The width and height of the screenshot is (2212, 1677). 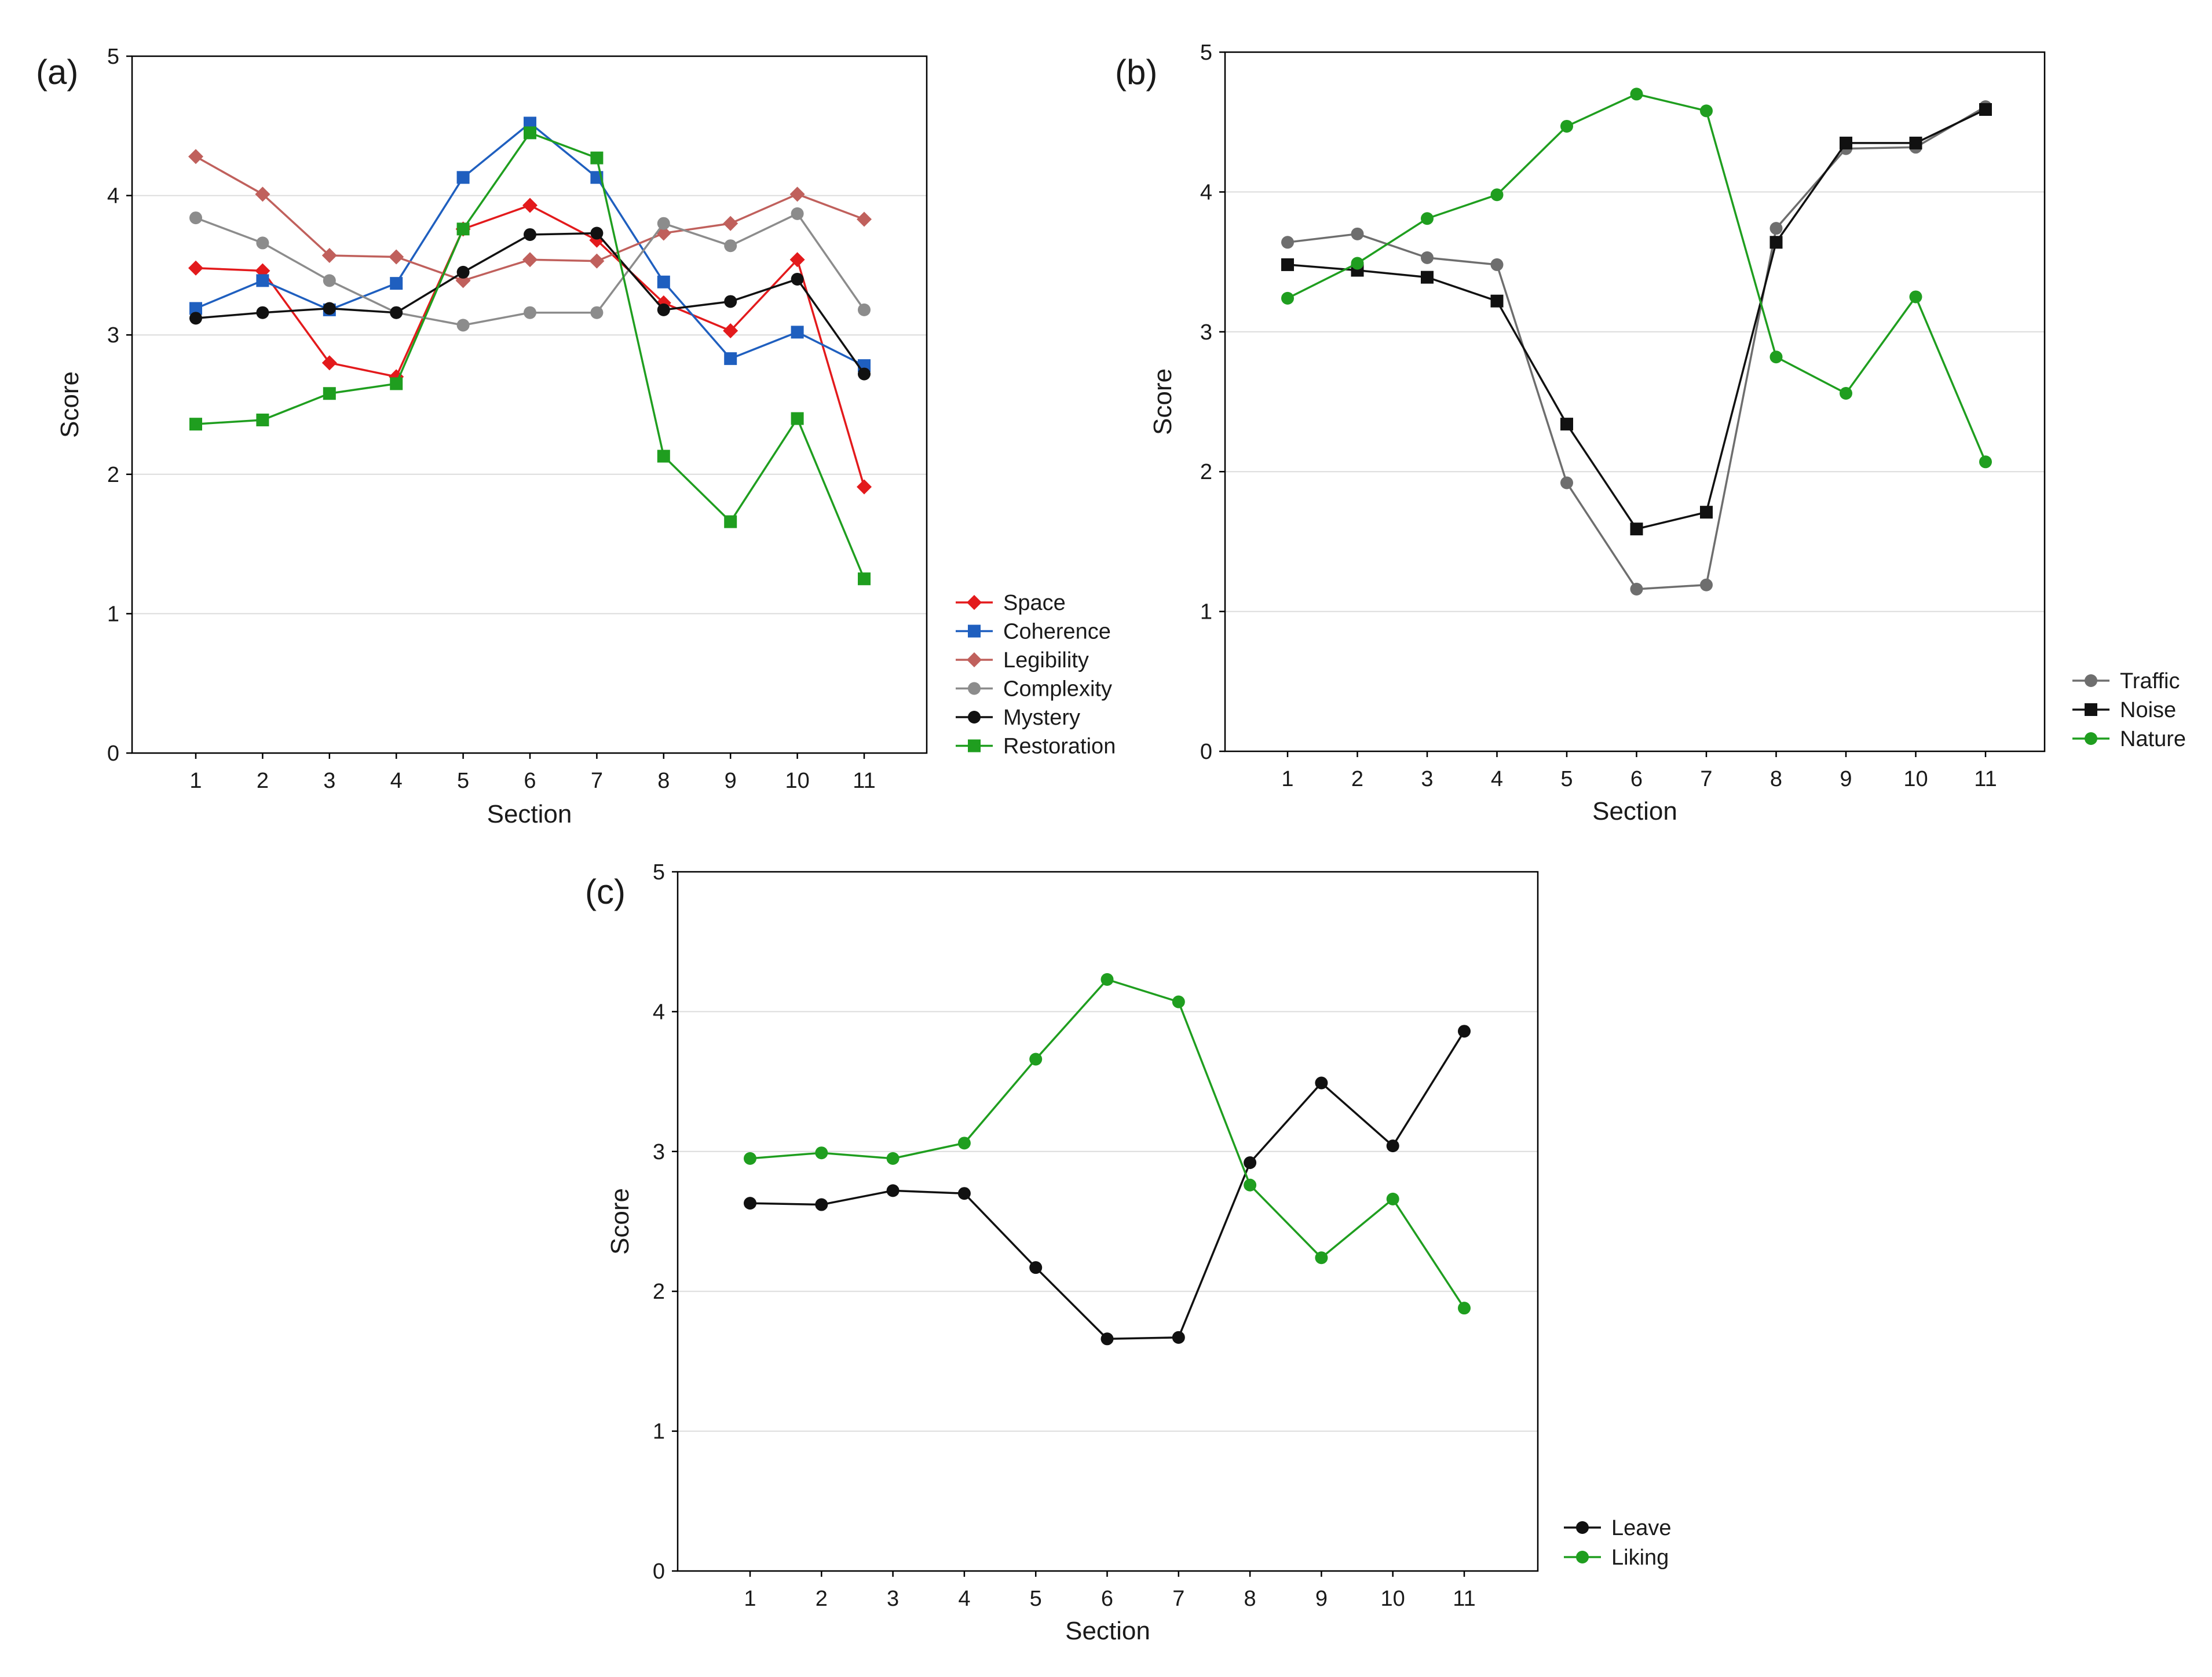 What do you see at coordinates (1107, 1185) in the screenshot?
I see `series-leave` at bounding box center [1107, 1185].